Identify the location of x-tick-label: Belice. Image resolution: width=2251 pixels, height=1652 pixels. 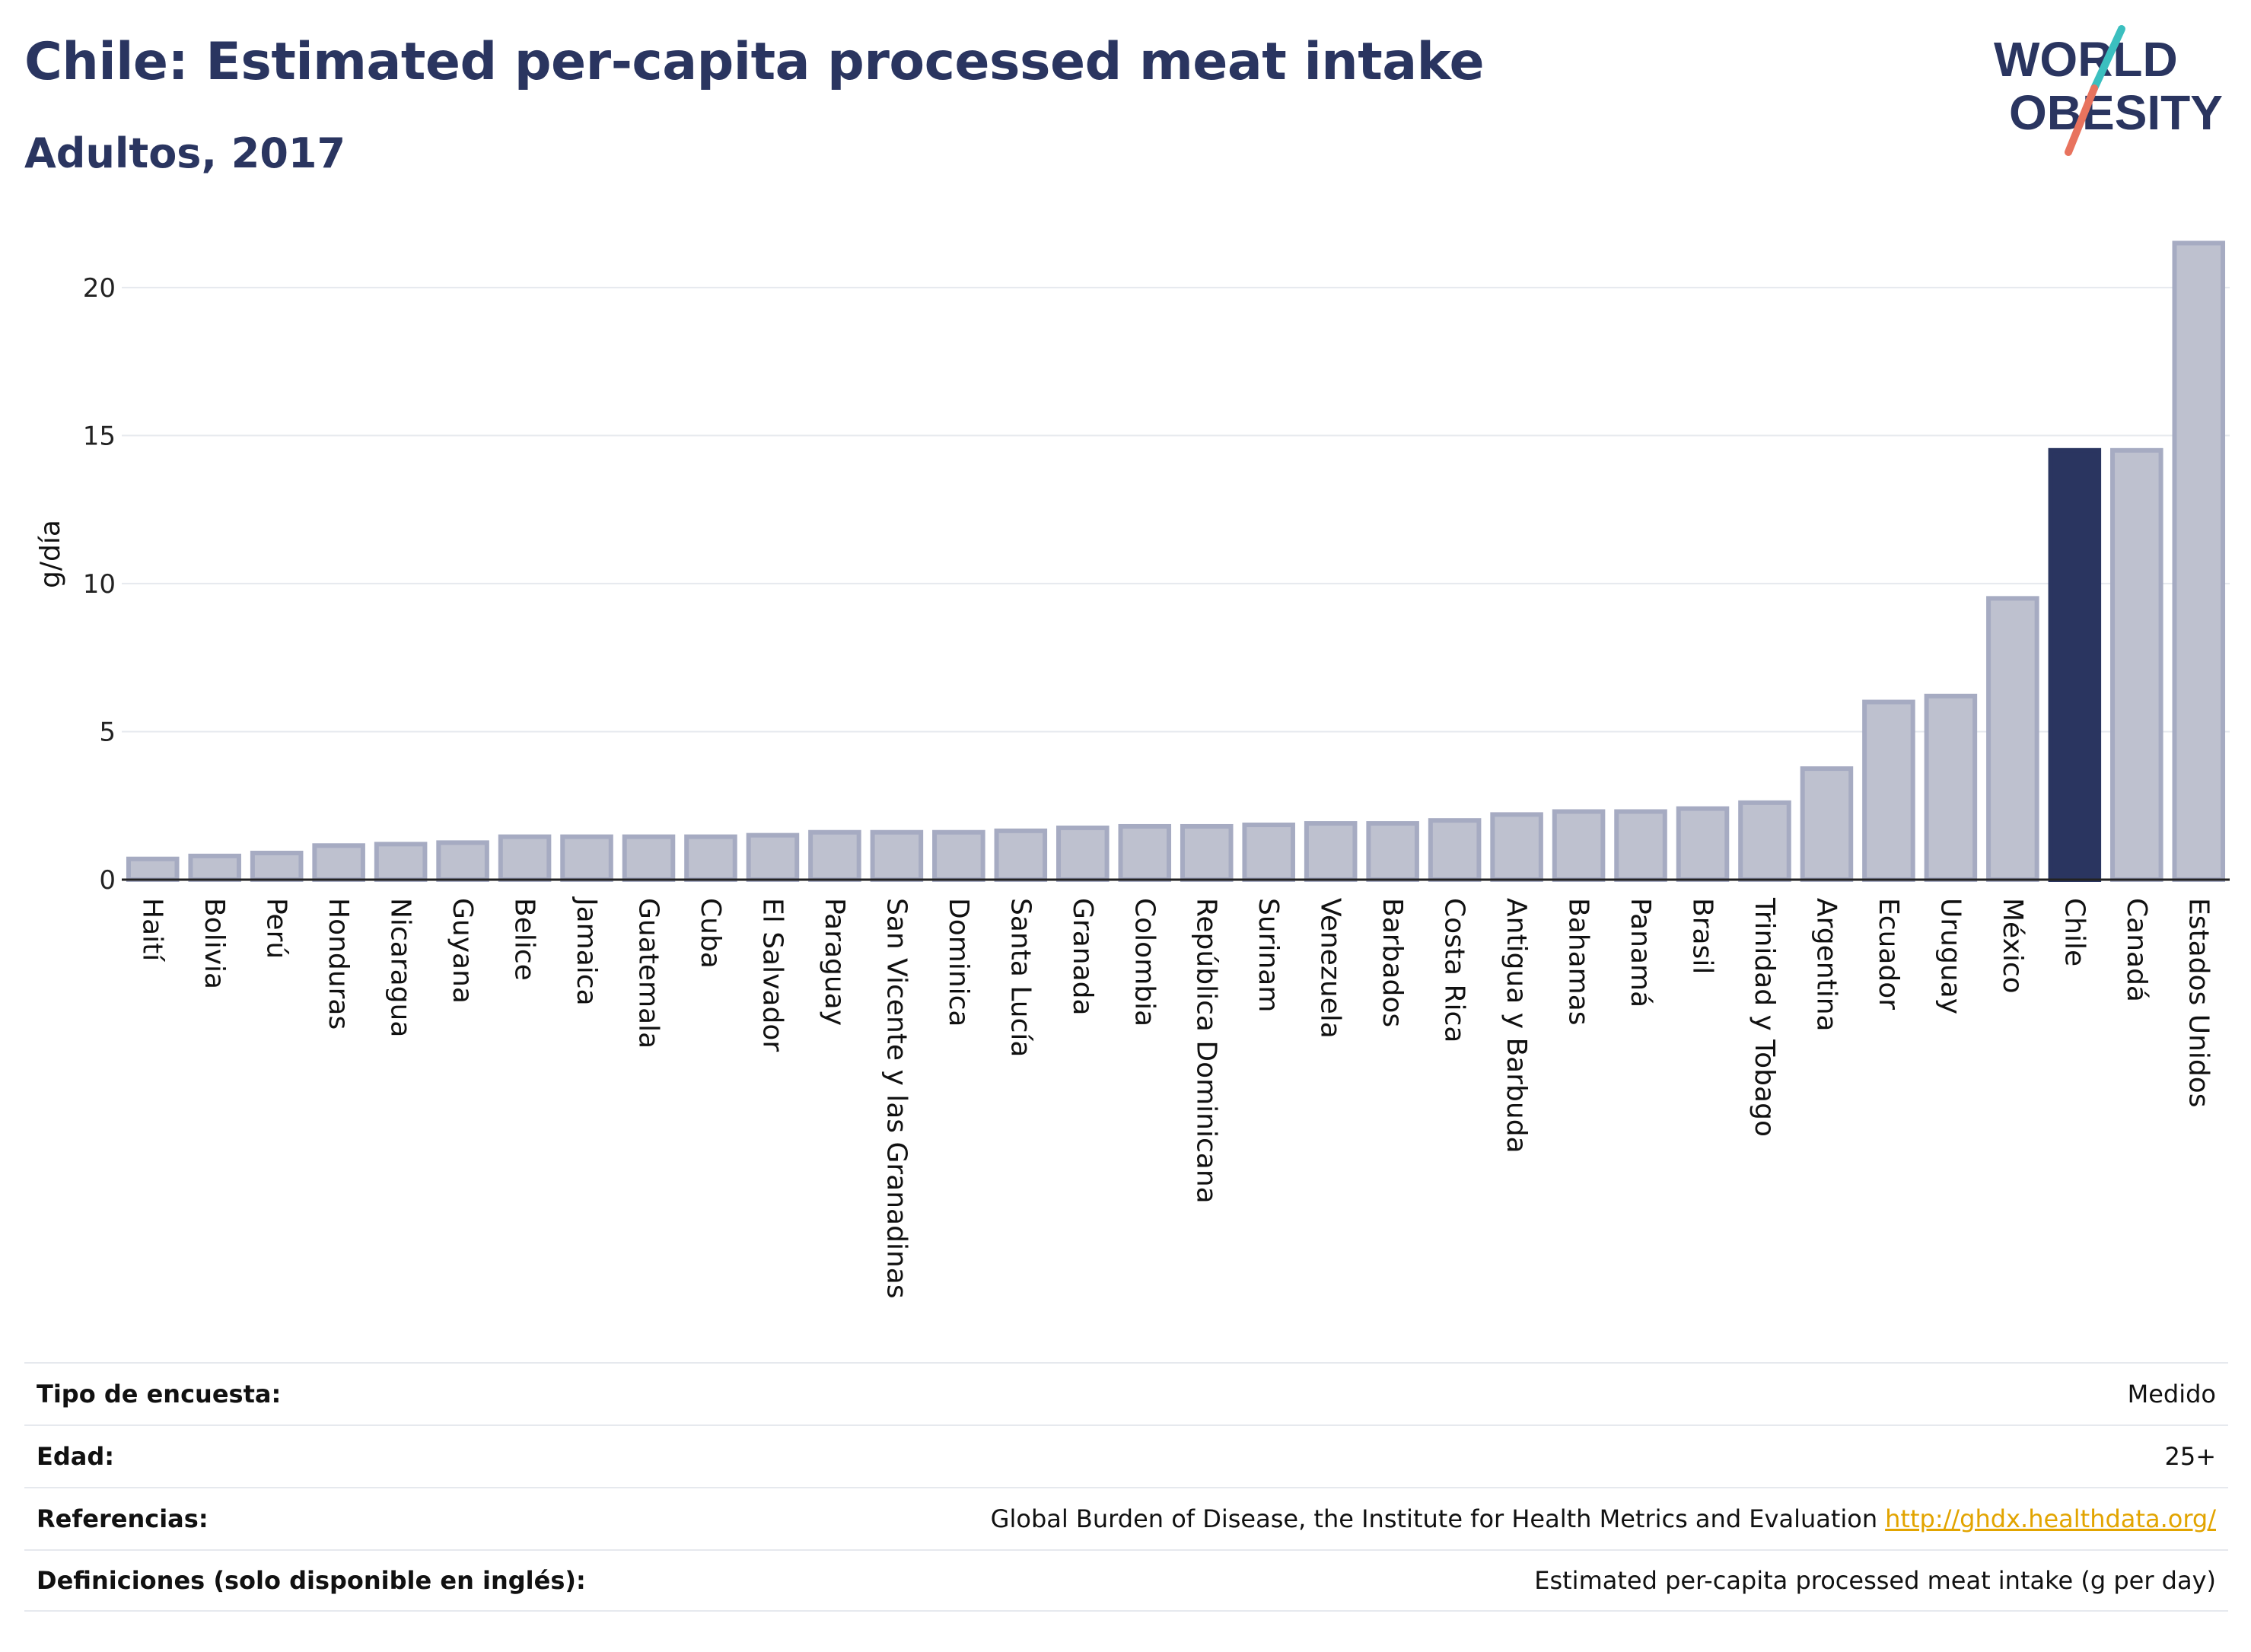
(524, 939).